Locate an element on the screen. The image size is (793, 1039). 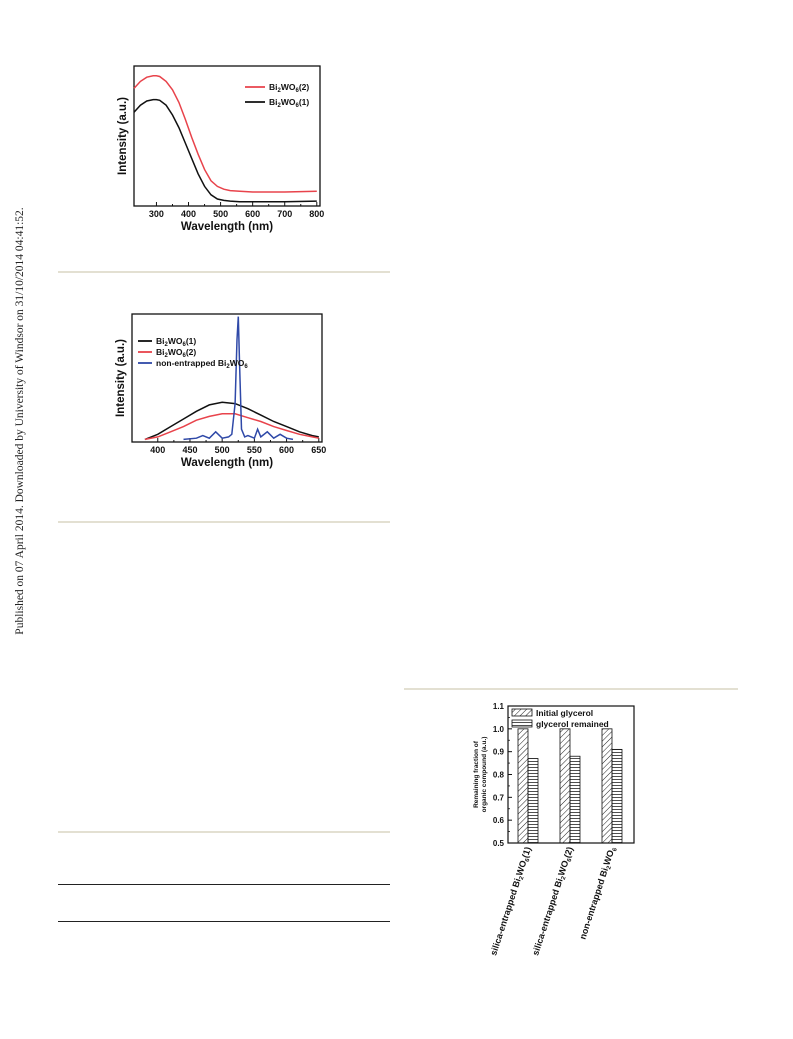
table-bottom-rule is located at coordinates (224, 921).